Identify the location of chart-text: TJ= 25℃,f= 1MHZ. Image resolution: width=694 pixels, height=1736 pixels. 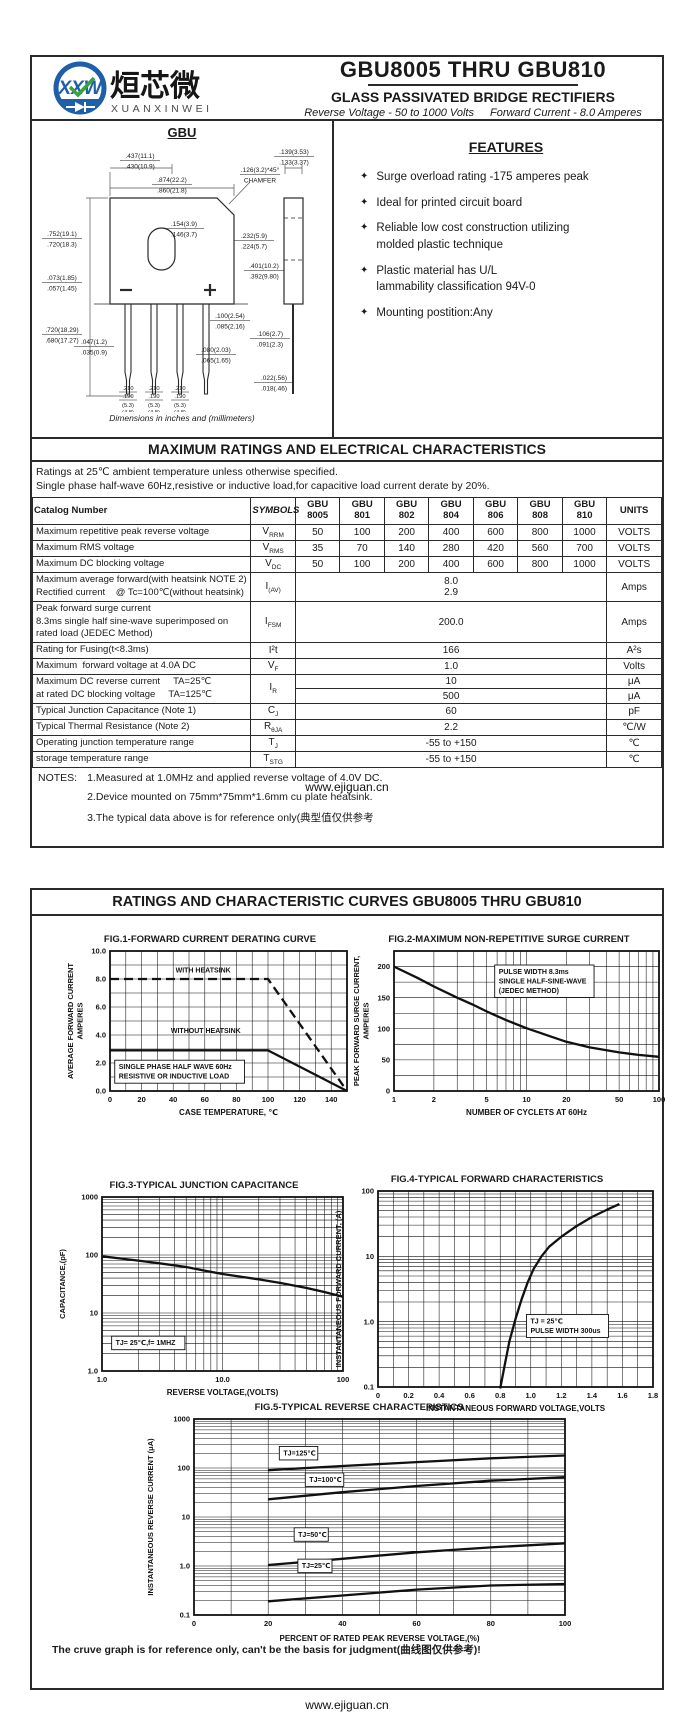
(146, 1343).